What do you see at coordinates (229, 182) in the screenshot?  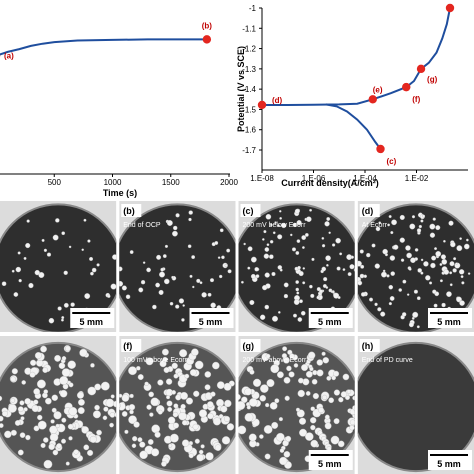 I see `x-tick-label: 2000` at bounding box center [229, 182].